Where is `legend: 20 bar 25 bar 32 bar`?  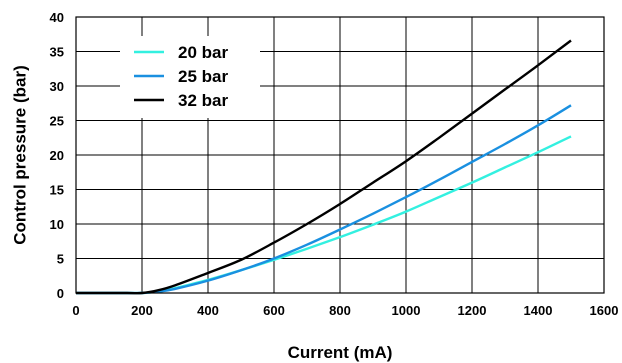
legend: 20 bar 25 bar 32 bar is located at coordinates (190, 77).